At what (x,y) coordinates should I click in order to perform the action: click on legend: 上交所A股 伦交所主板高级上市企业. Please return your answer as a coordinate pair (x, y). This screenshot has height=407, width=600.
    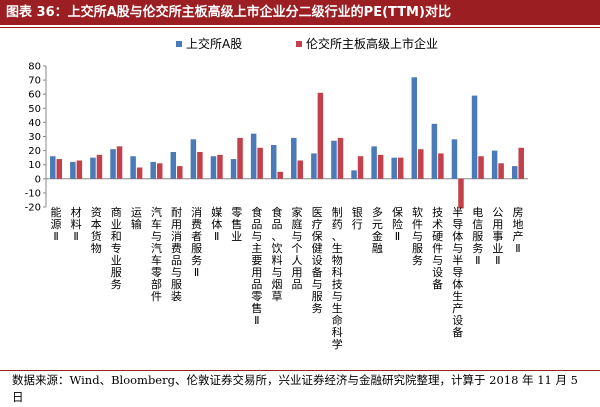
    Looking at the image, I should click on (307, 43).